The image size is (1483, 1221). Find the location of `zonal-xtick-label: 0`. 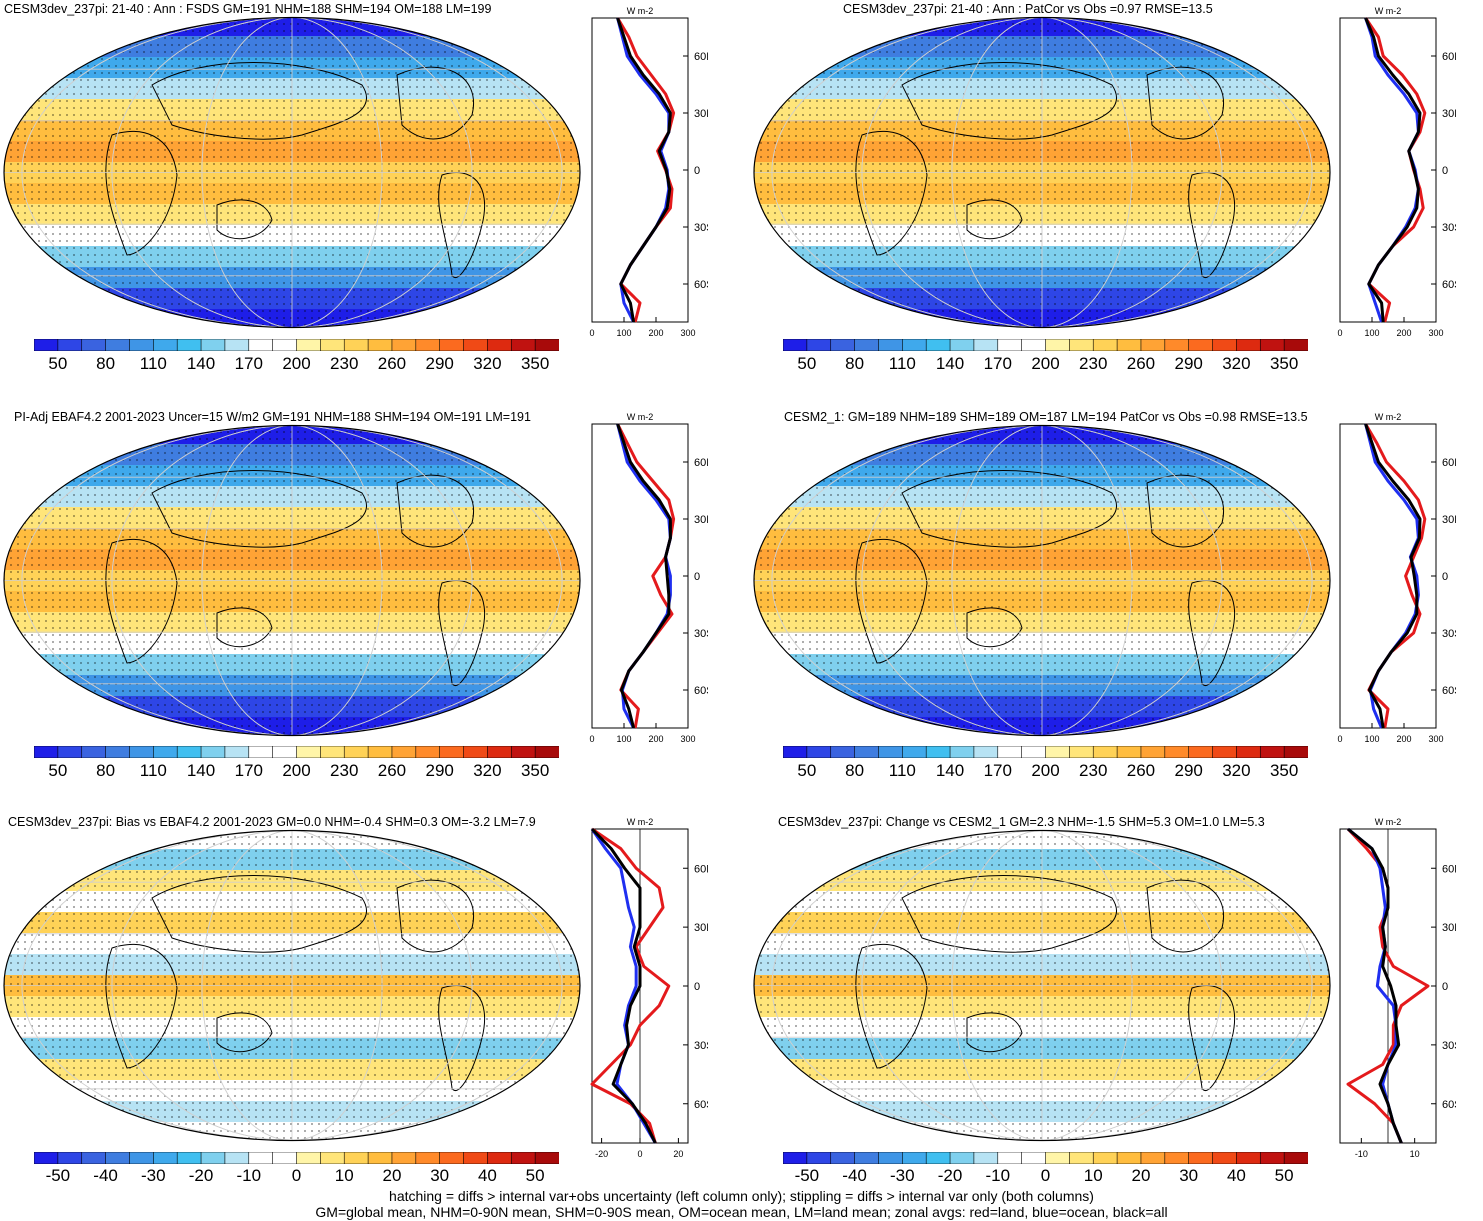

zonal-xtick-label: 0 is located at coordinates (1339, 739).